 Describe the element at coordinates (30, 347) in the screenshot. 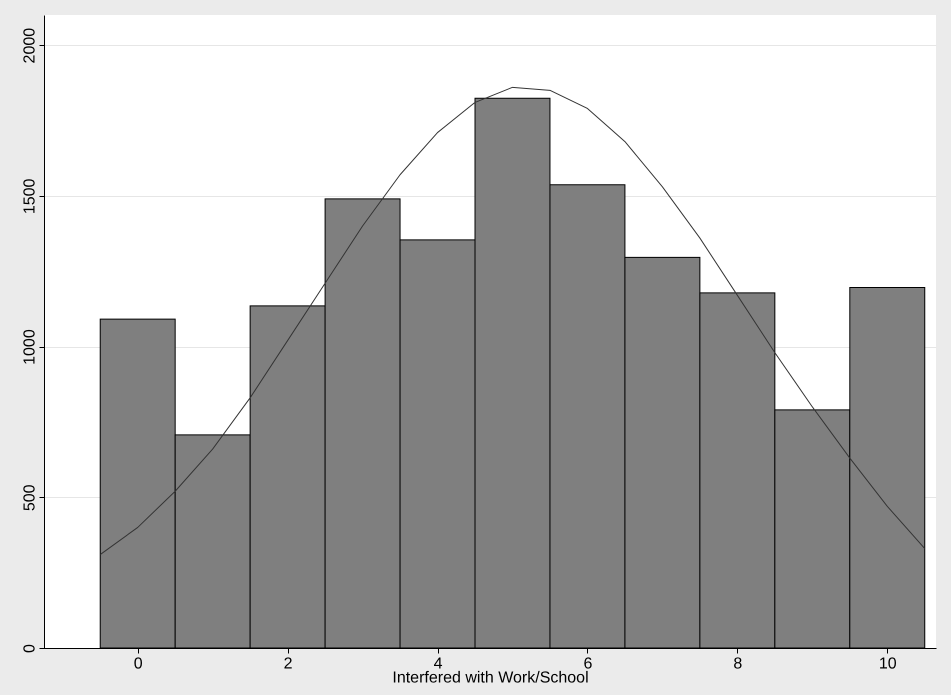

I see `y-tick-label: 1000` at that location.